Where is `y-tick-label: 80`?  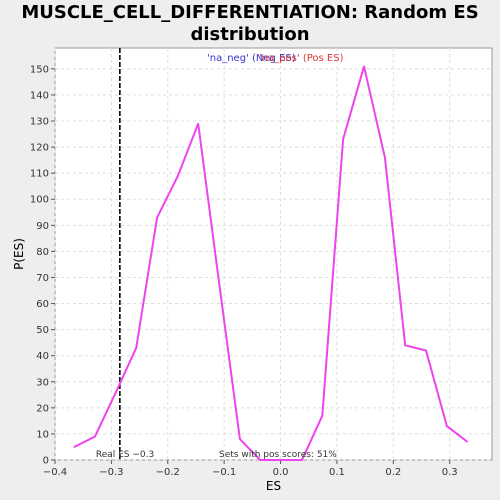 y-tick-label: 80 is located at coordinates (42, 252).